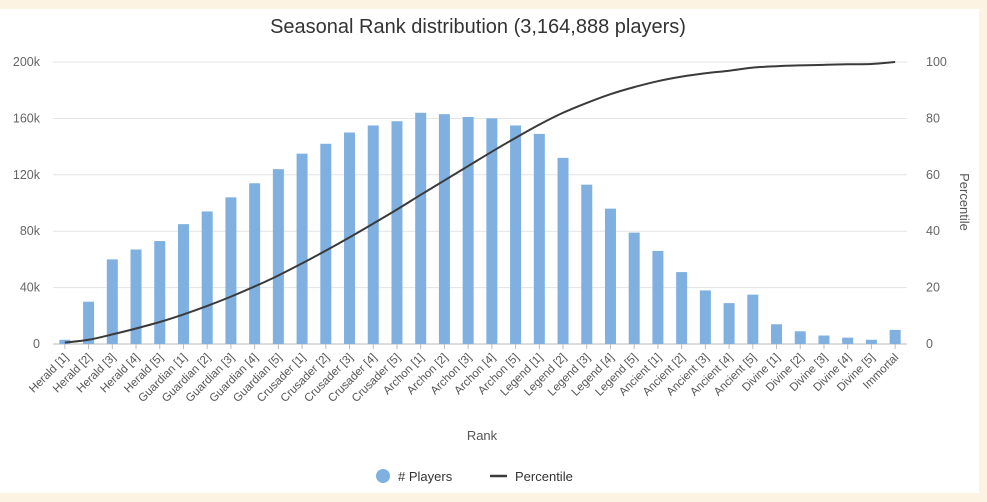 This screenshot has height=502, width=987. I want to click on right-tick-label: 80, so click(933, 118).